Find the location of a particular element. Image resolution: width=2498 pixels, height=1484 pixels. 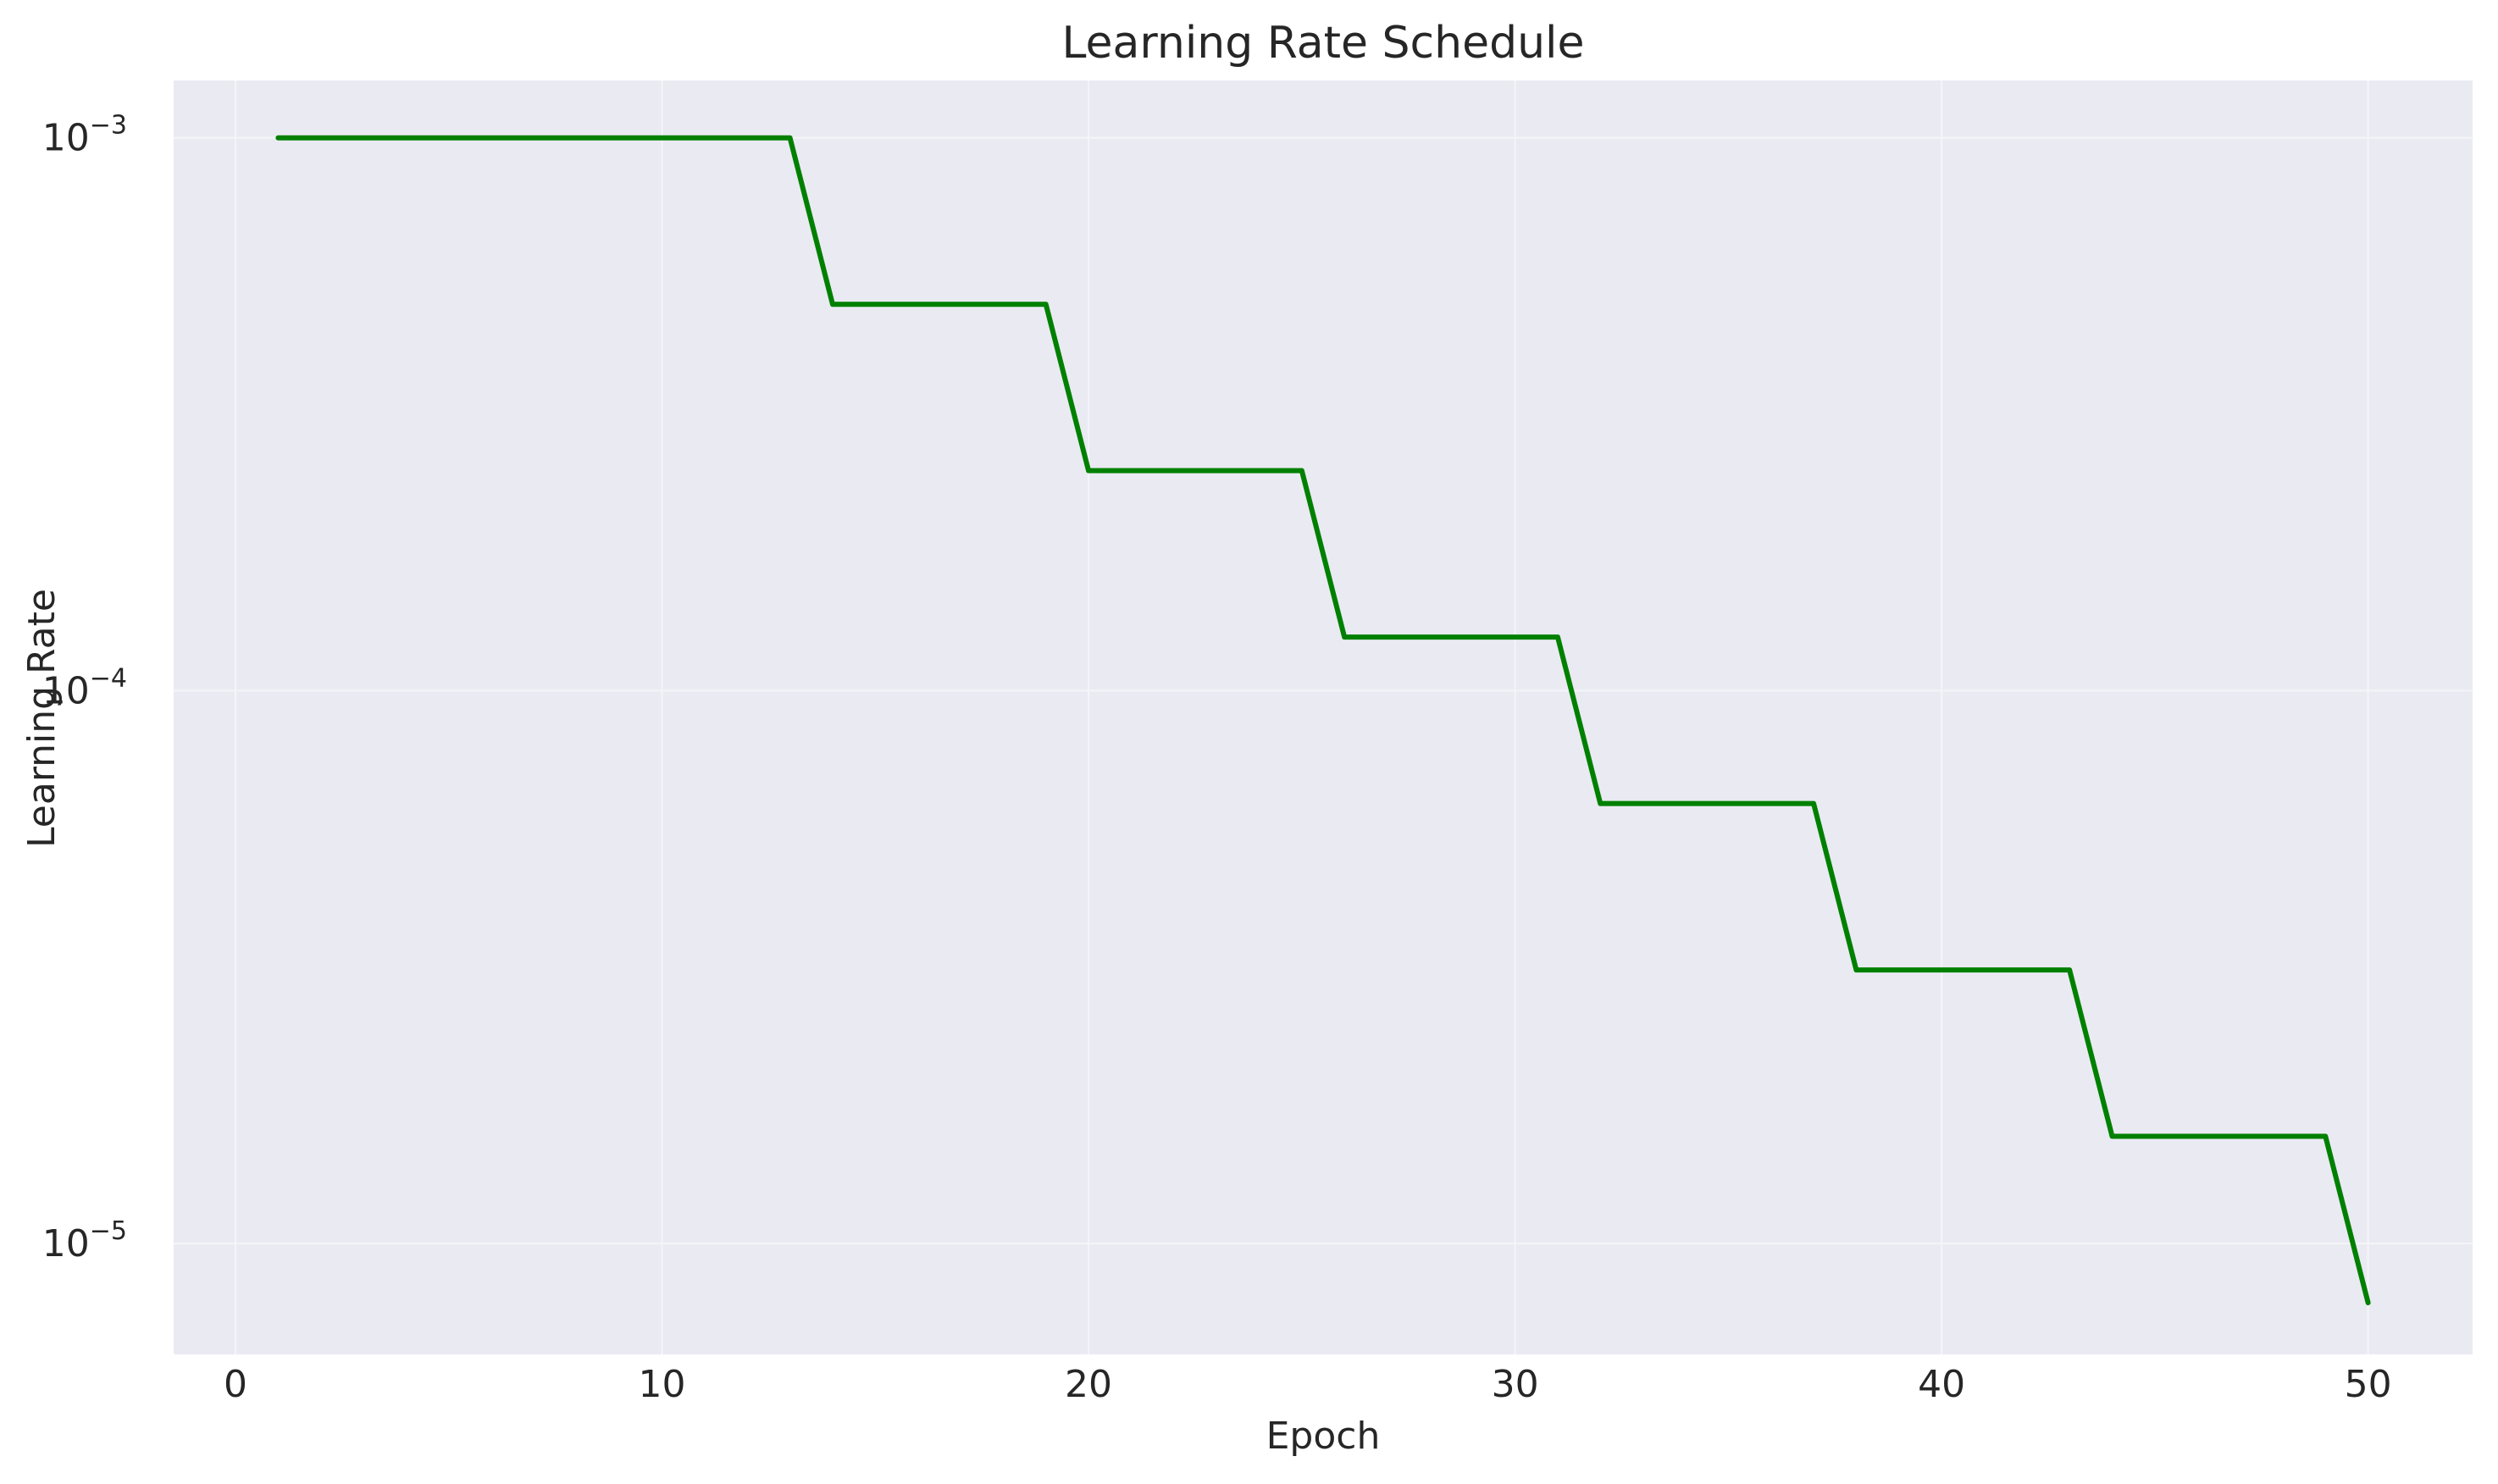

x-tick-label: 40 is located at coordinates (1941, 1384).